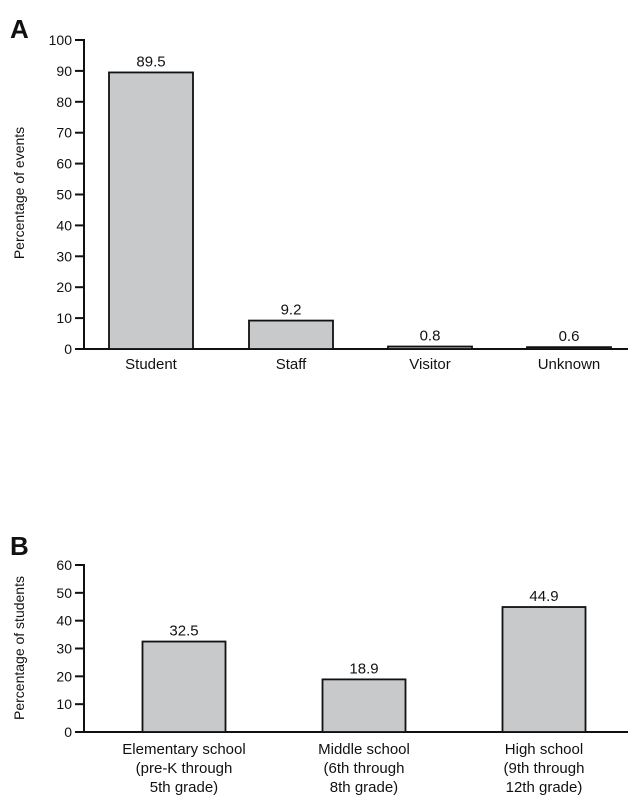  What do you see at coordinates (544, 787) in the screenshot?
I see `x-tick-label: 12th grade)` at bounding box center [544, 787].